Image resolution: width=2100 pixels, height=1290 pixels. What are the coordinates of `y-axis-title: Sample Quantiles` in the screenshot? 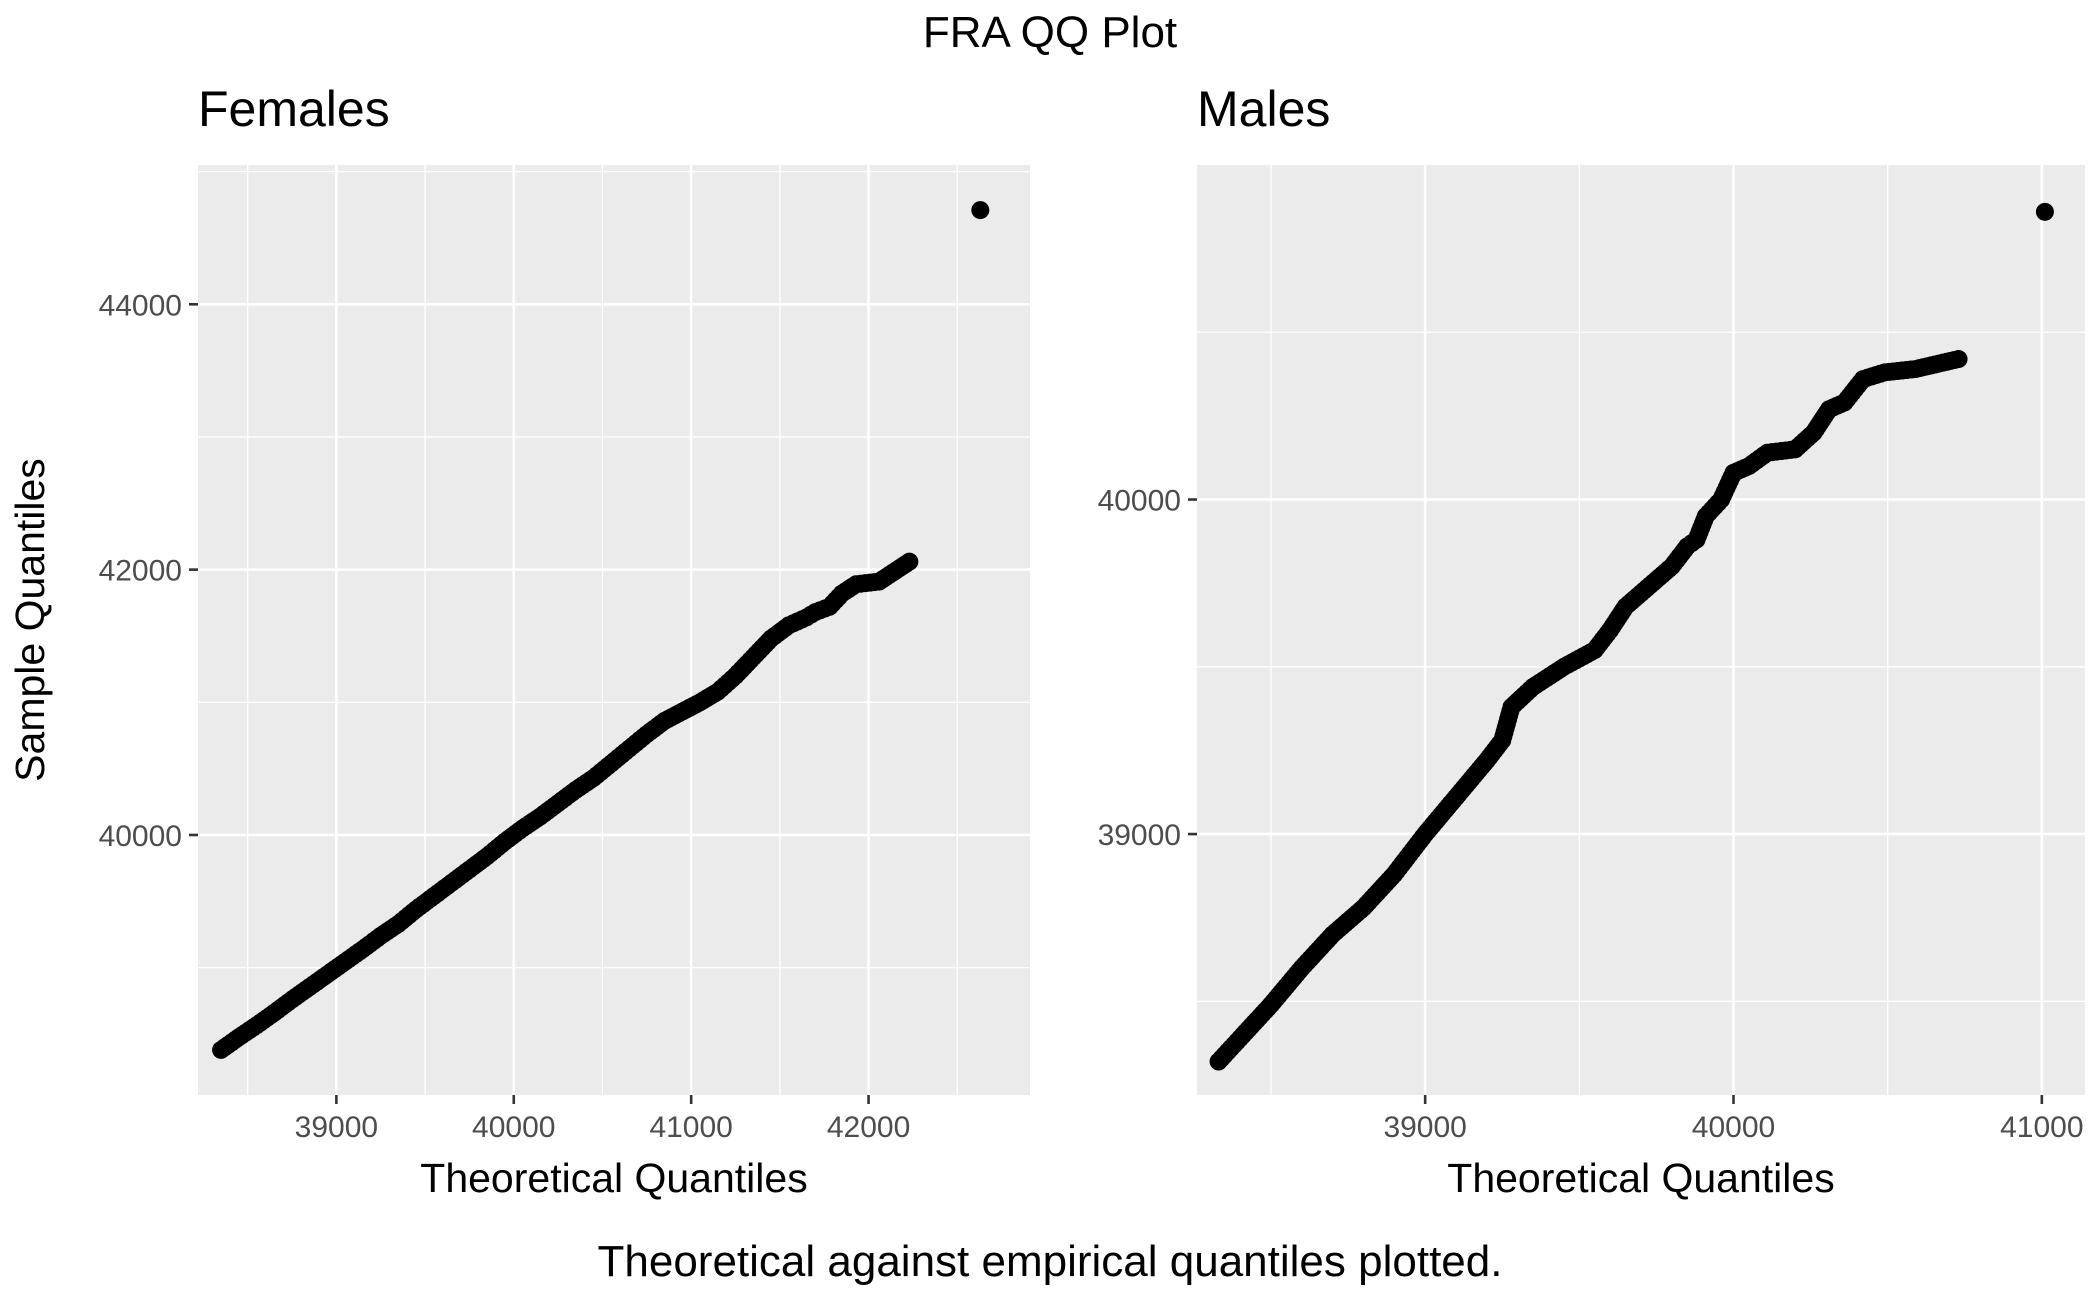 It's located at (30, 620).